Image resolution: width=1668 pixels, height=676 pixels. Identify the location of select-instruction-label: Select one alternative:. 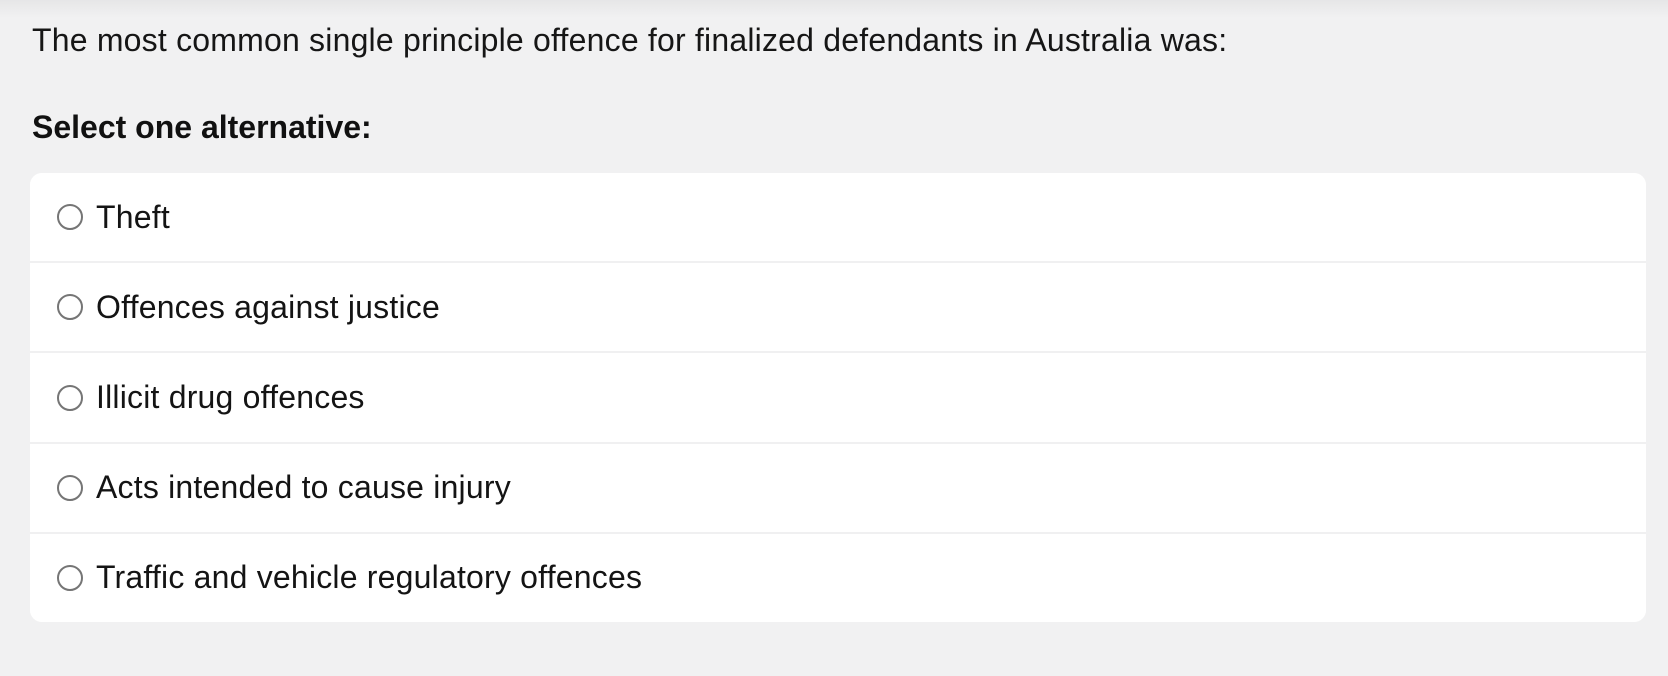
(202, 127).